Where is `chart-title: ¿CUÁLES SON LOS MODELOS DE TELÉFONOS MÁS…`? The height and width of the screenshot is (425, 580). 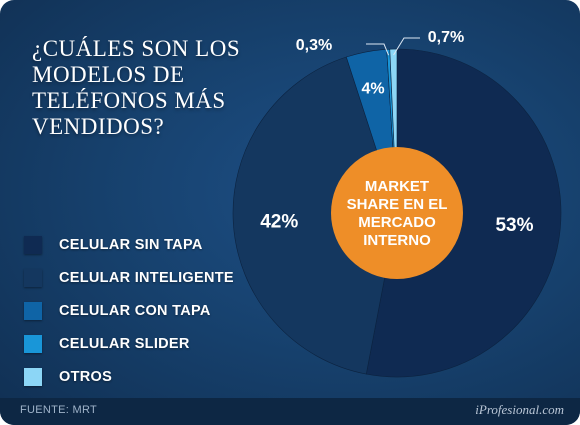
chart-title: ¿CUÁLES SON LOS MODELOS DE TELÉFONOS MÁS… is located at coordinates (136, 87).